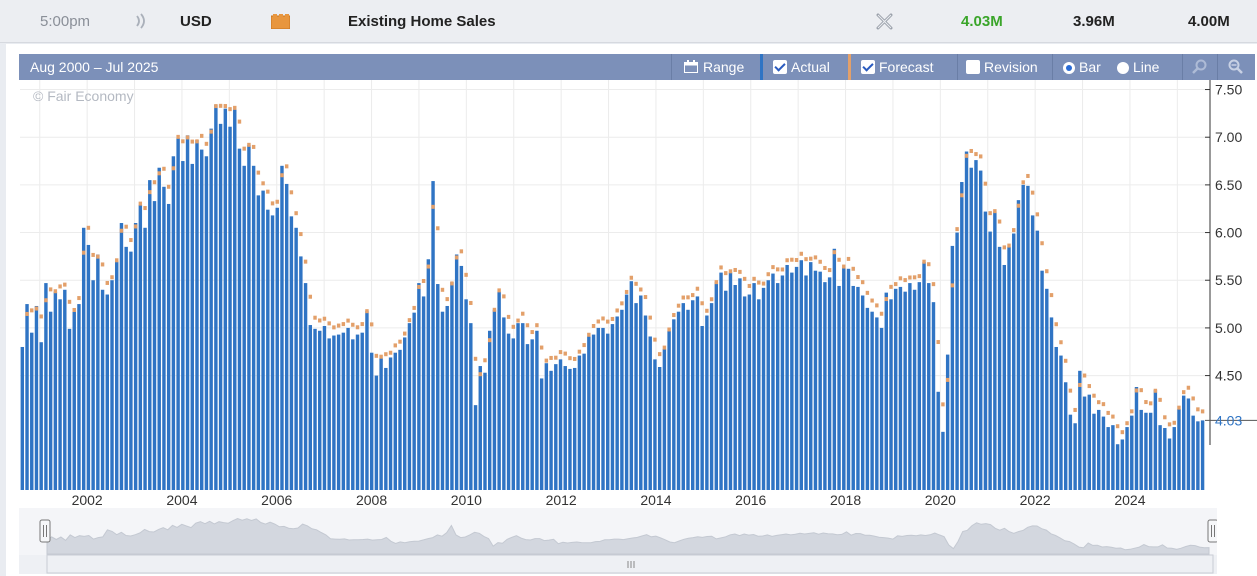  I want to click on current-value-label: 4.03, so click(1228, 420).